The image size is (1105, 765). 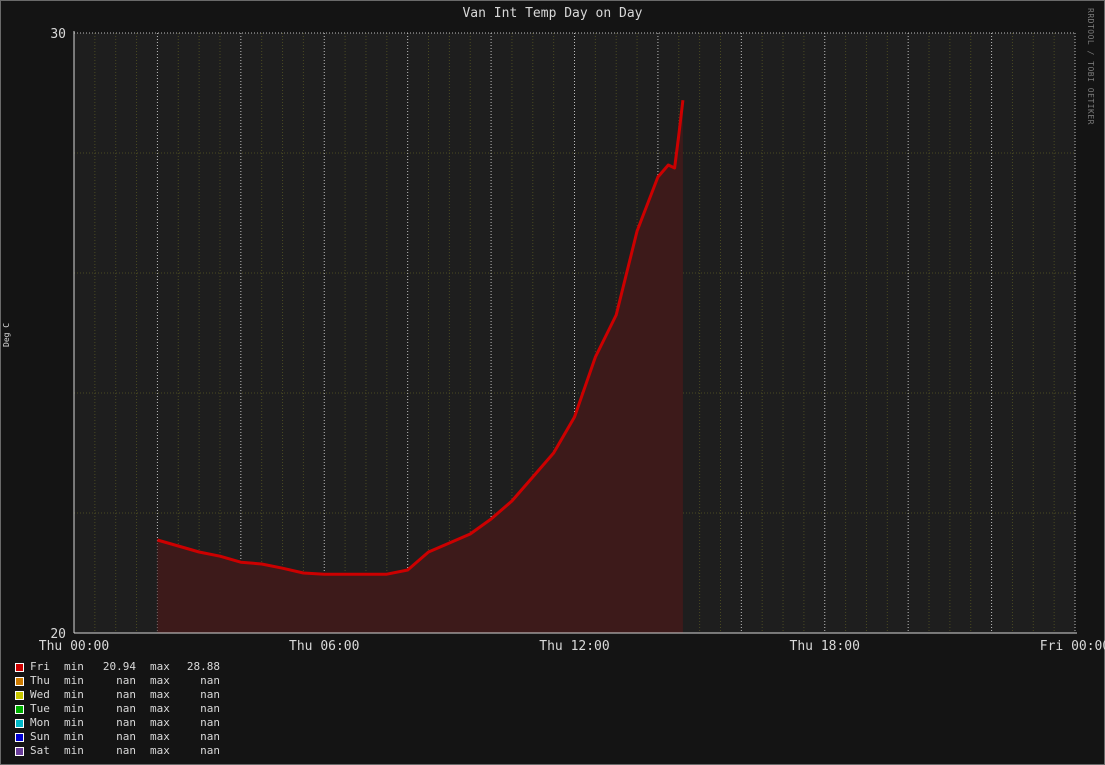 What do you see at coordinates (58, 634) in the screenshot?
I see `y-tick-label: 20` at bounding box center [58, 634].